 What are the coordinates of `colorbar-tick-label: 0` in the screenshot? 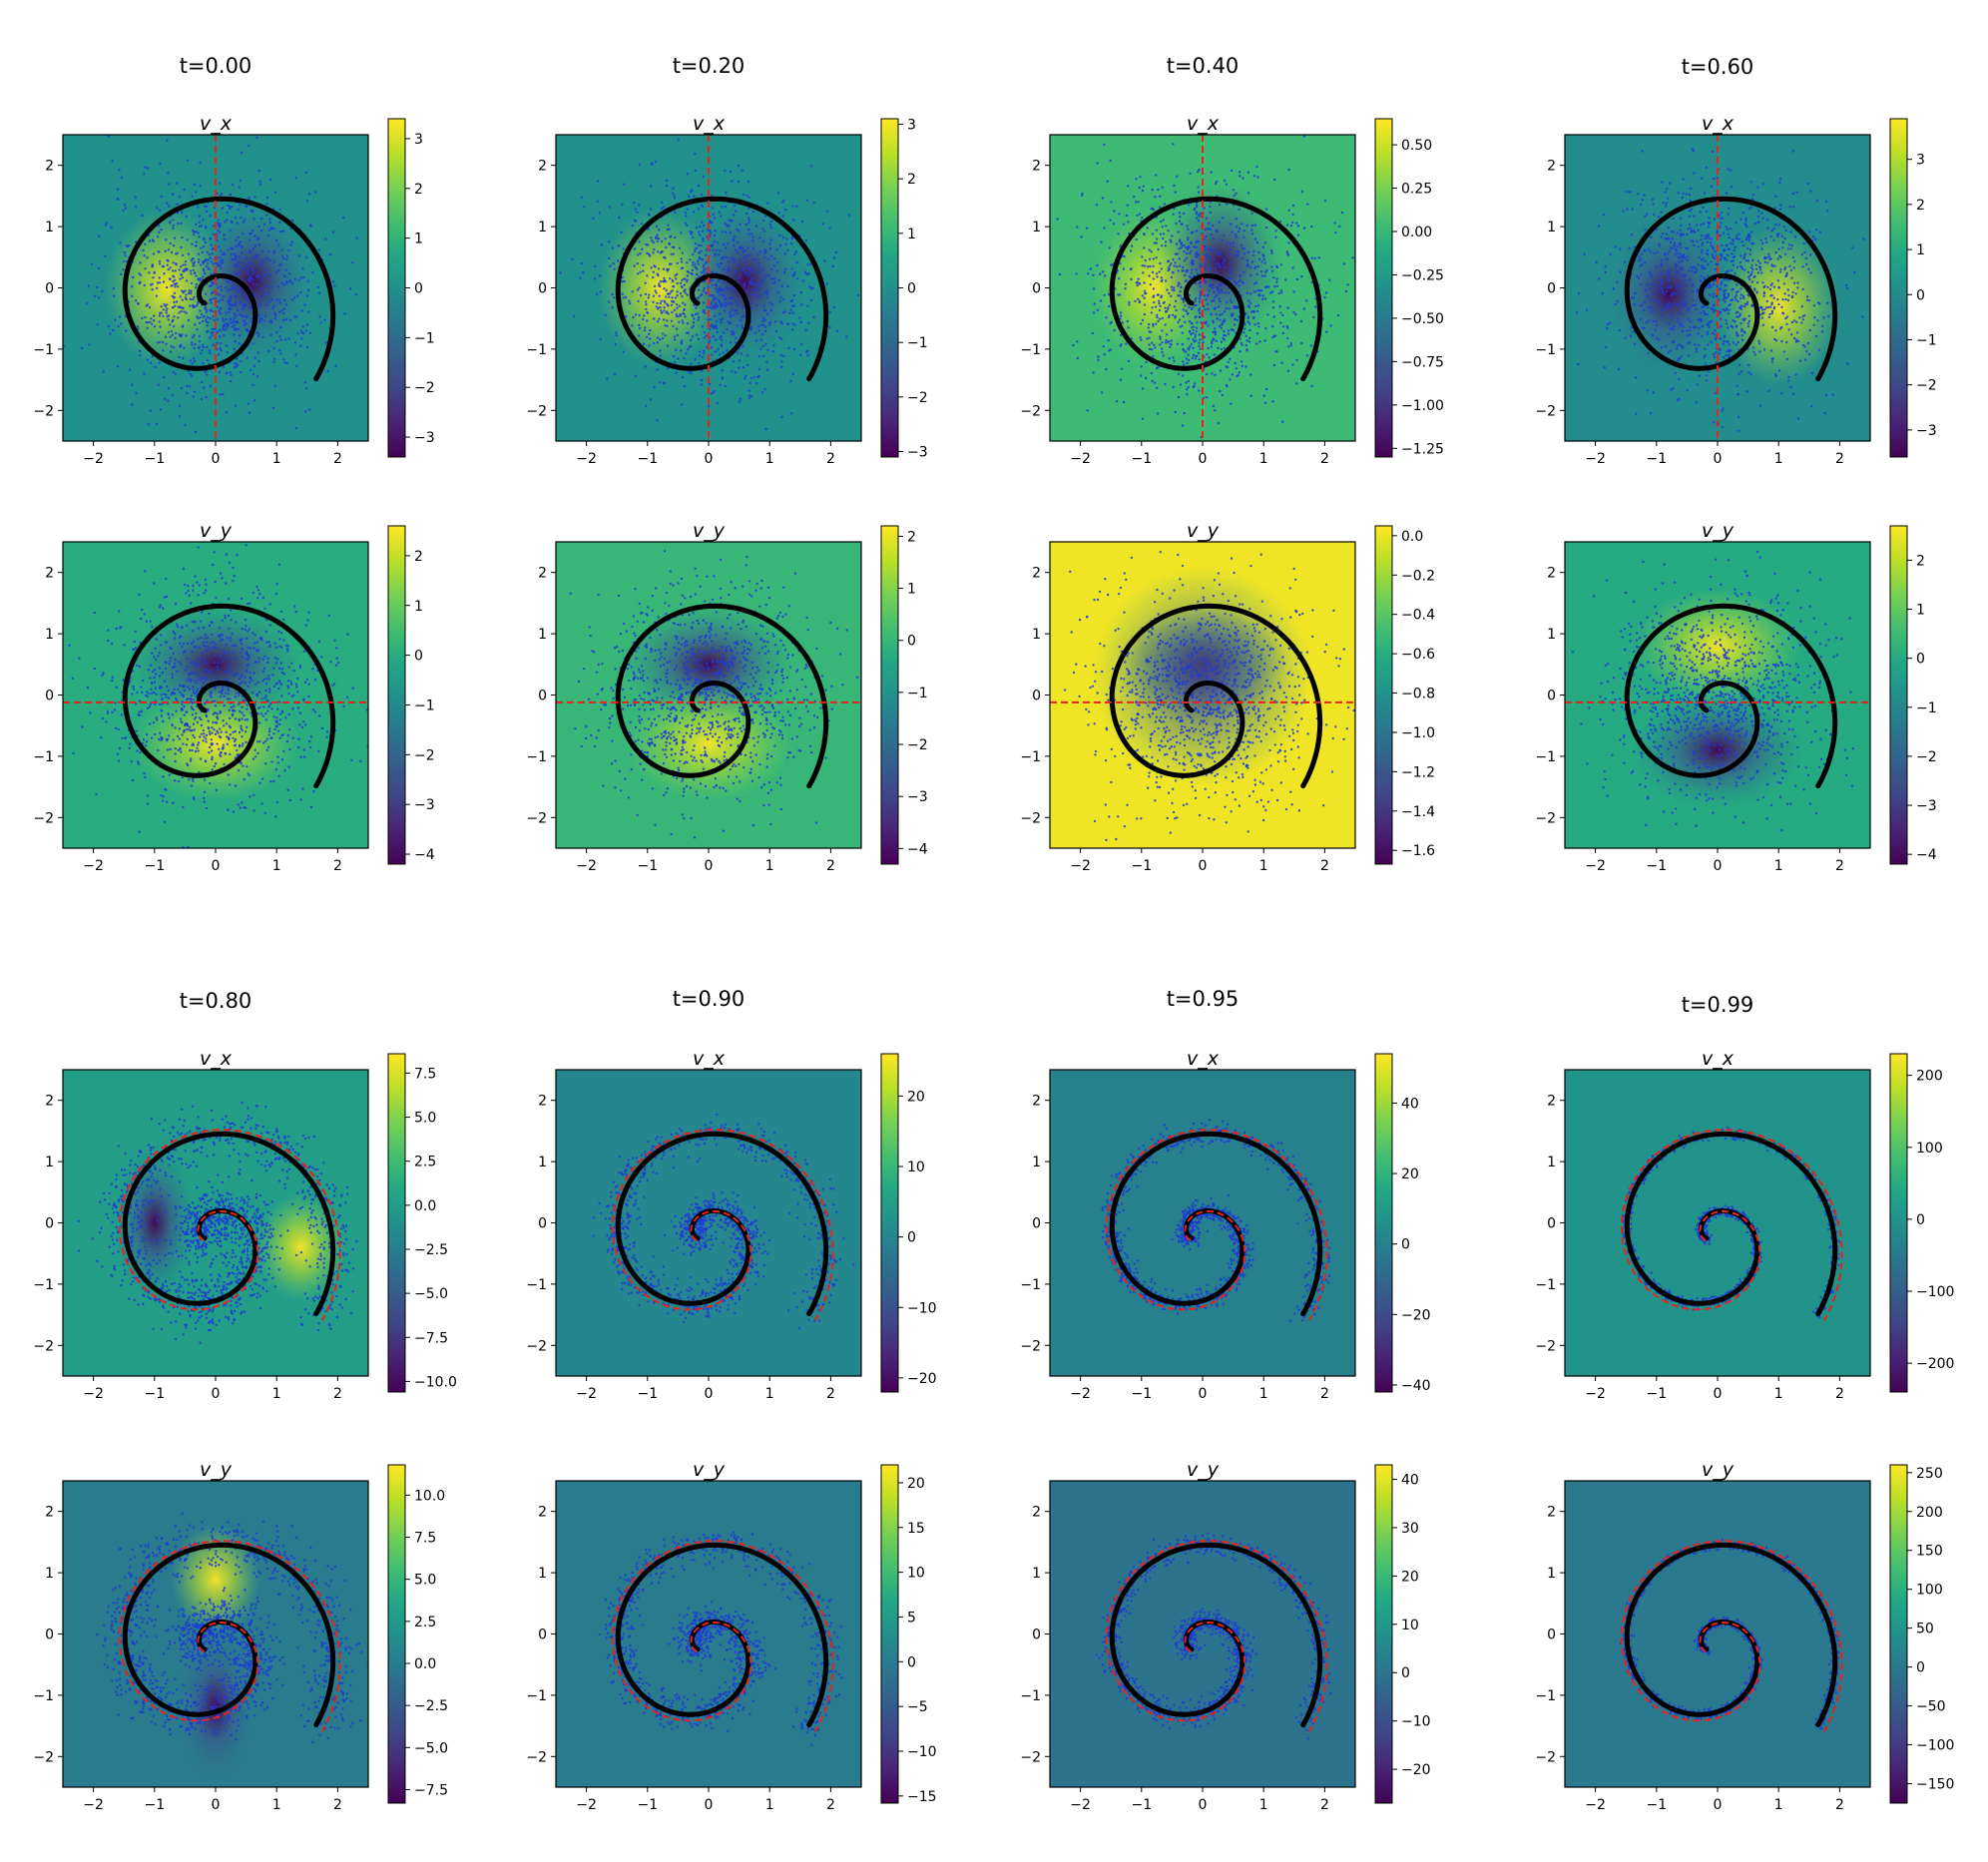 It's located at (911, 289).